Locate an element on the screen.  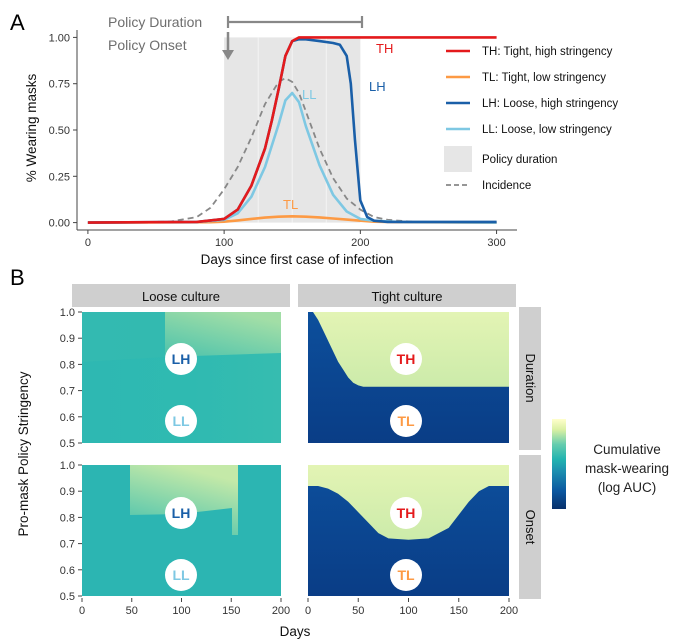
y-tick-label: 0.00 is located at coordinates (59, 224).